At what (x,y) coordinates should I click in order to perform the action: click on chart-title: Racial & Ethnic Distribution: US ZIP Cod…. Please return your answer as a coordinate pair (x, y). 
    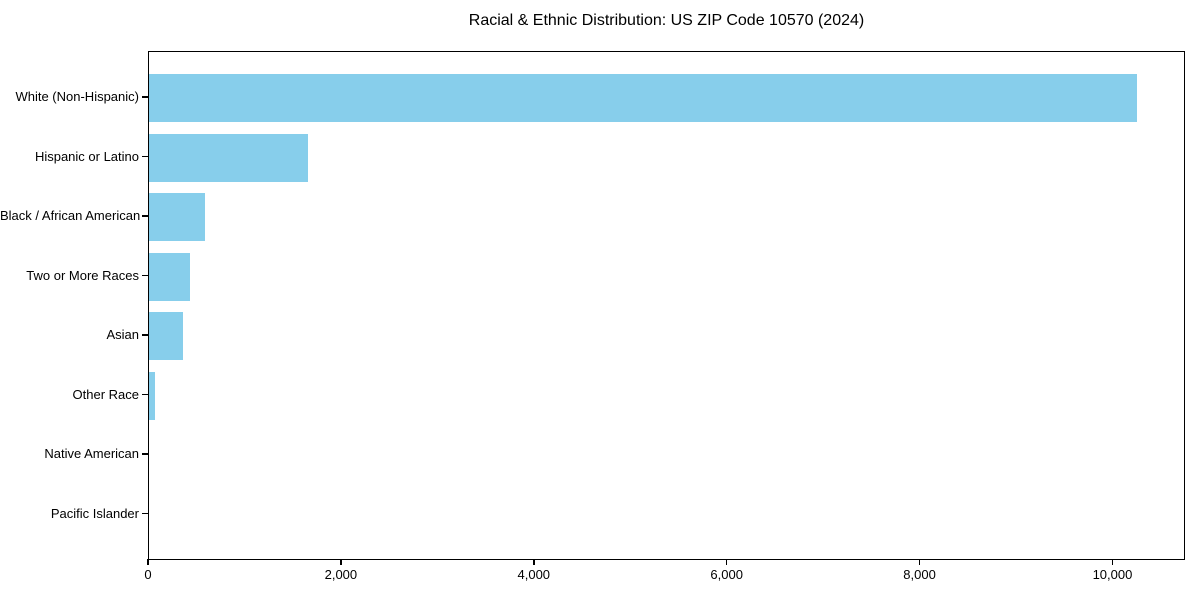
    Looking at the image, I should click on (666, 20).